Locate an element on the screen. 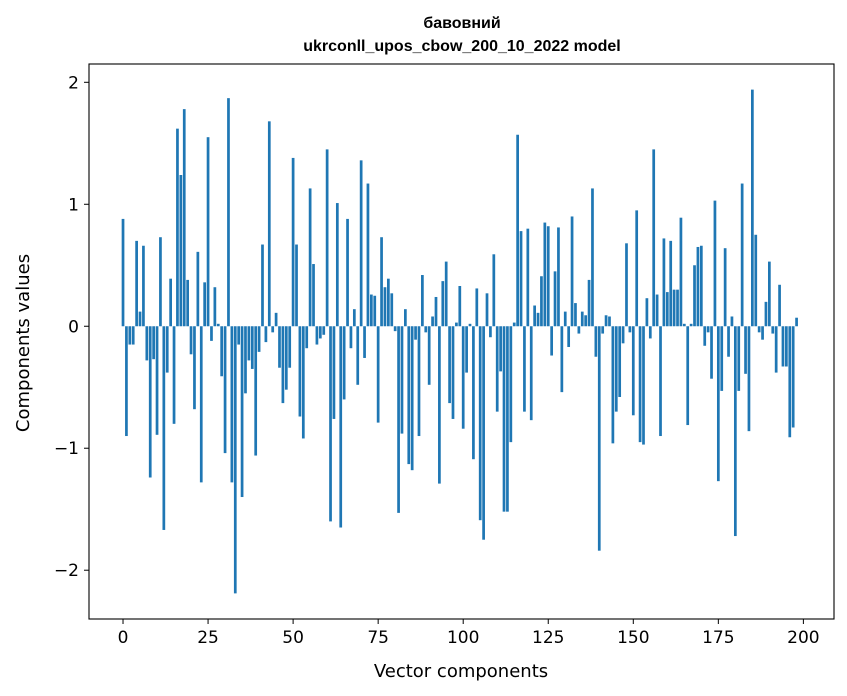  x-tick-label: 75 is located at coordinates (378, 638).